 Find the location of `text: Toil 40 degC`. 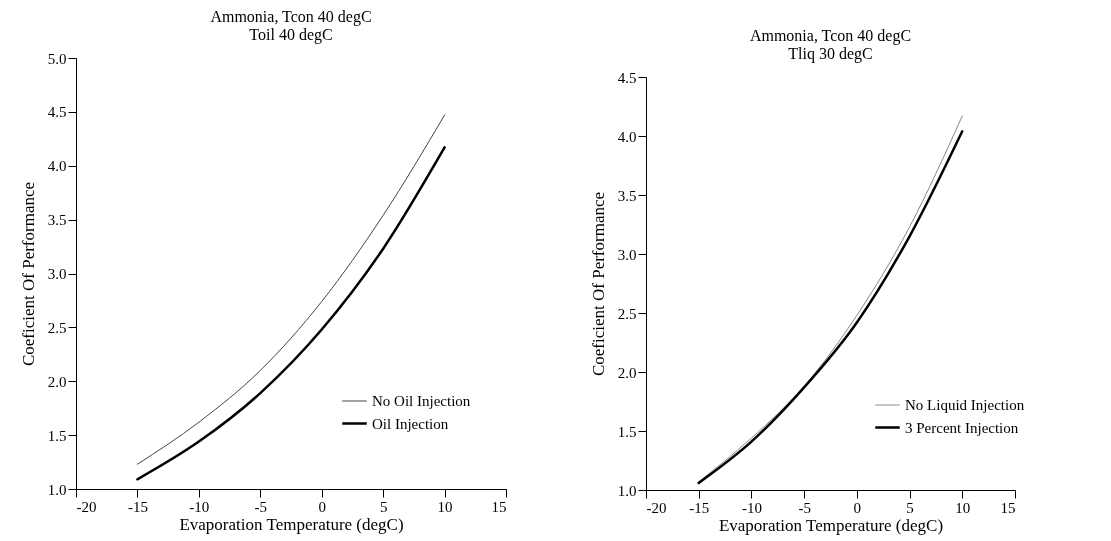

text: Toil 40 degC is located at coordinates (291, 34).